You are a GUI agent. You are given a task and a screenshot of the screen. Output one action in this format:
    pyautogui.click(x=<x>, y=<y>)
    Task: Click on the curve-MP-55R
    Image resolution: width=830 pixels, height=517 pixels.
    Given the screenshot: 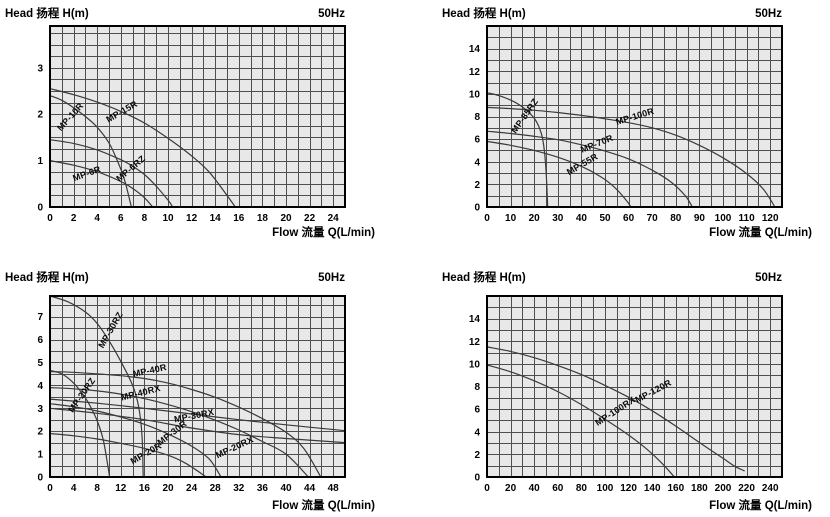 What is the action you would take?
    pyautogui.click(x=559, y=174)
    